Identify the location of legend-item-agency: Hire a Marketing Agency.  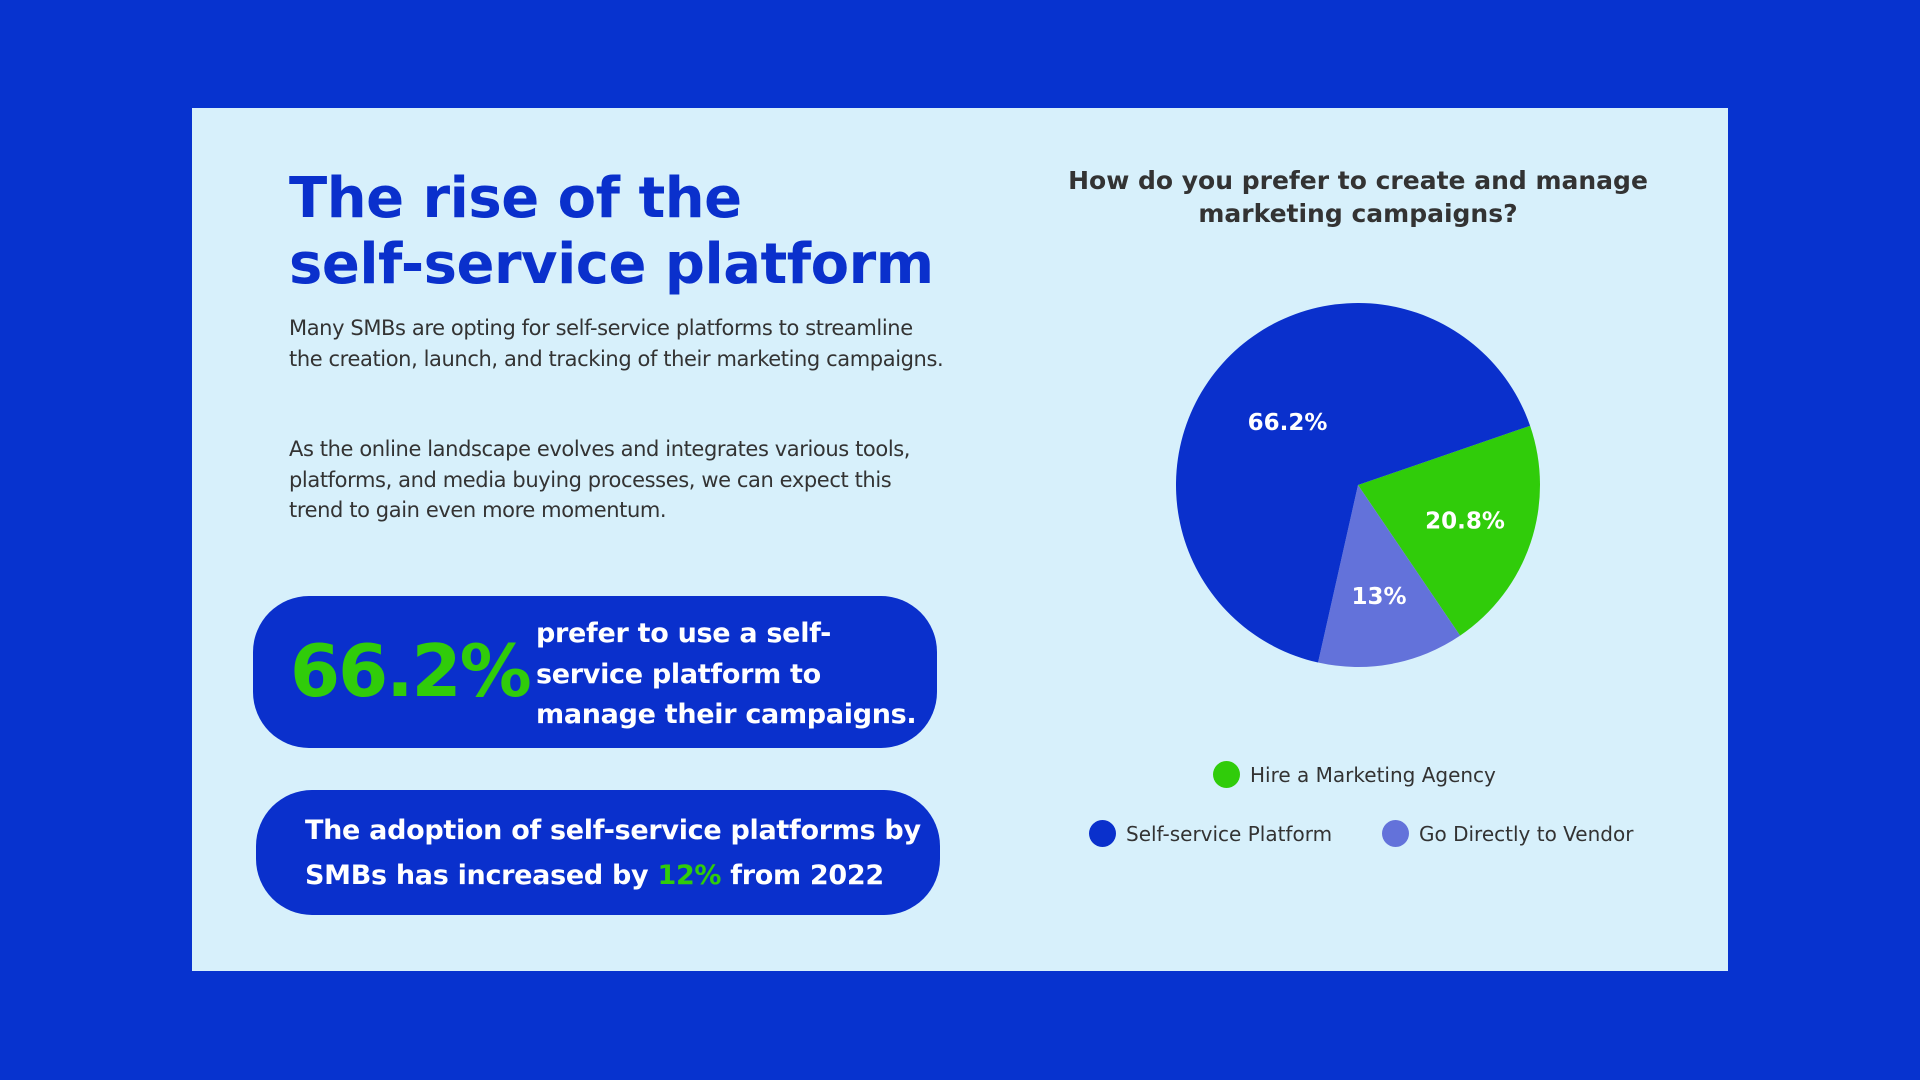
(1354, 774).